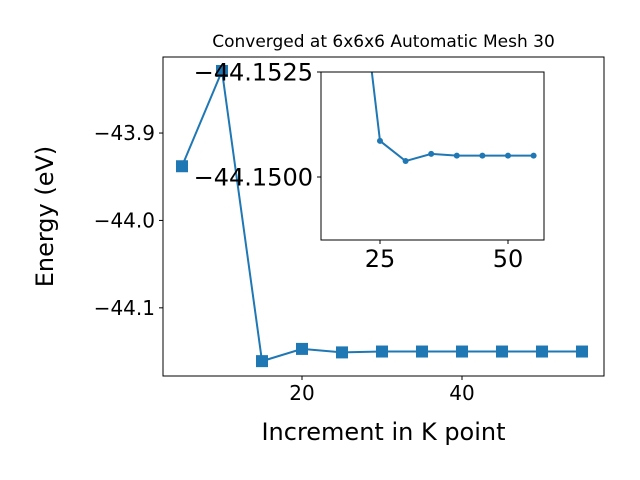 The image size is (640, 480). I want to click on x-axis-label: Increment in K point, so click(383, 432).